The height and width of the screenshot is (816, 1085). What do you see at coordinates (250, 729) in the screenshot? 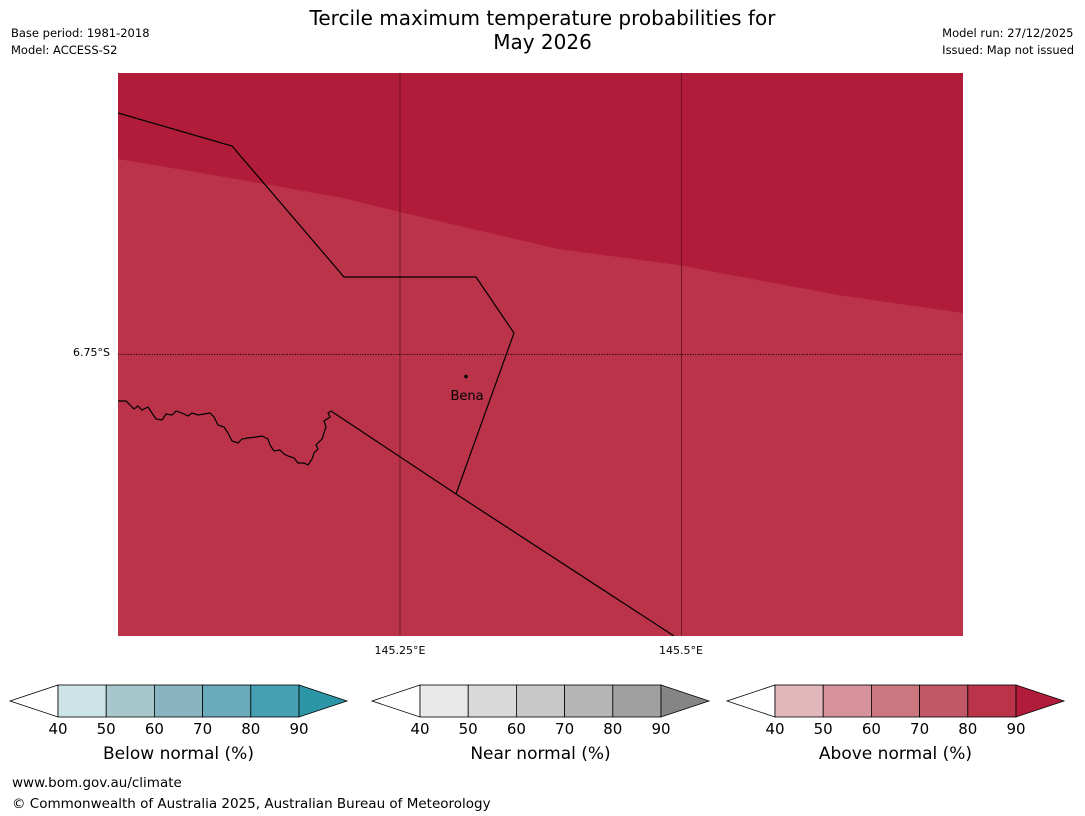
I see `legend-below-tick-80: 80` at bounding box center [250, 729].